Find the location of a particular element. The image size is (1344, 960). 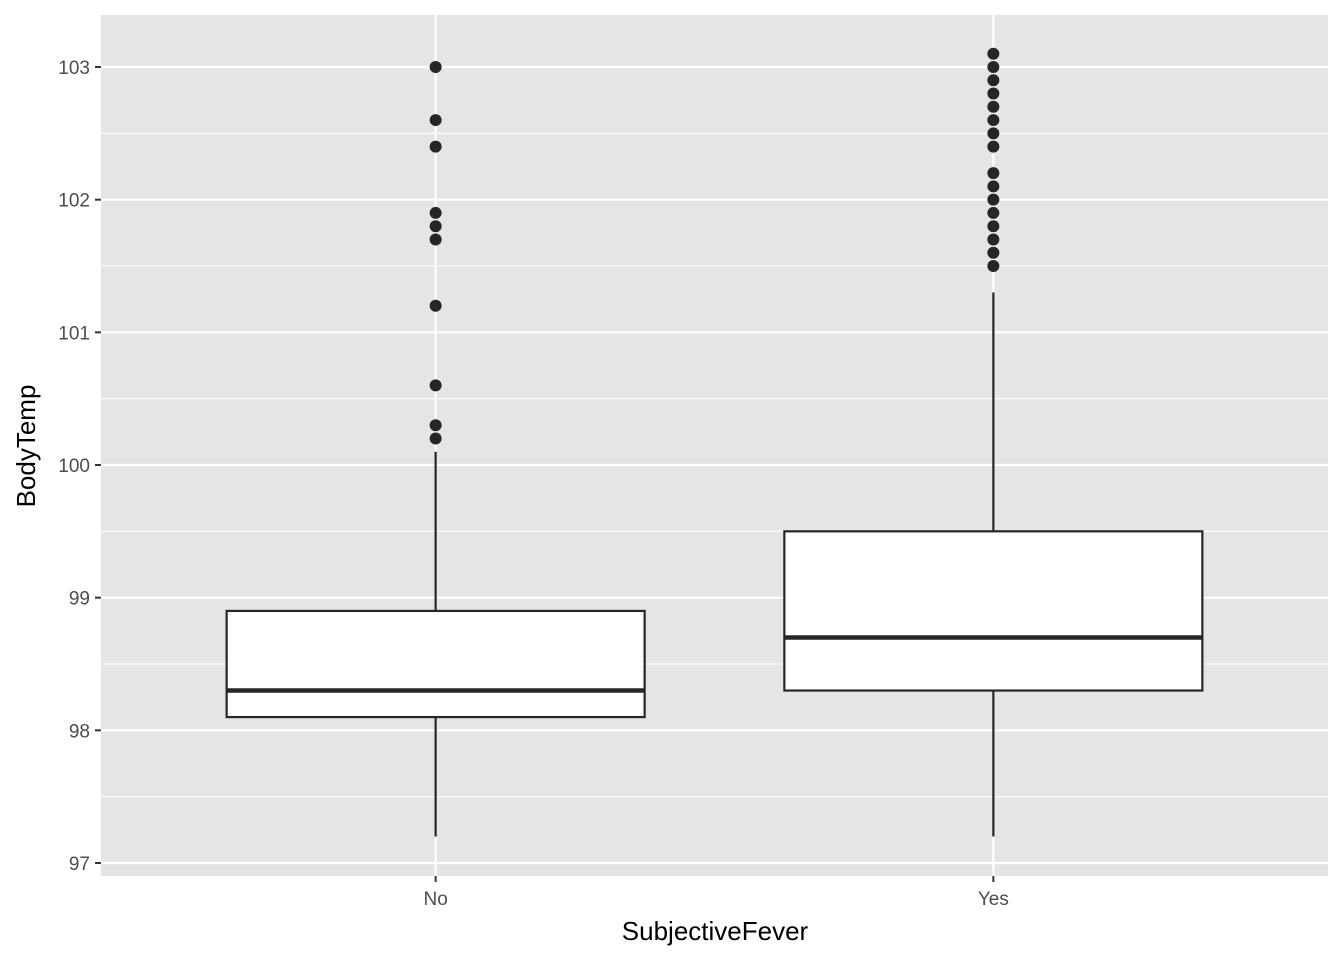

y-tick-label: 99 is located at coordinates (79, 599).